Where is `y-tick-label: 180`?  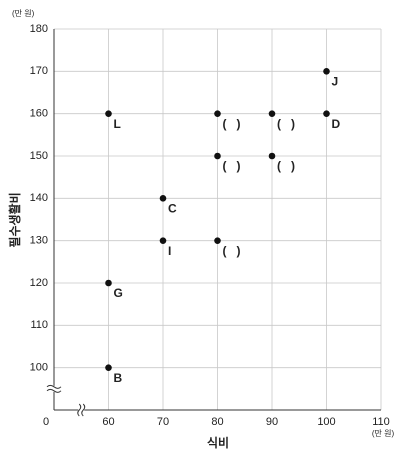
y-tick-label: 180 is located at coordinates (39, 29).